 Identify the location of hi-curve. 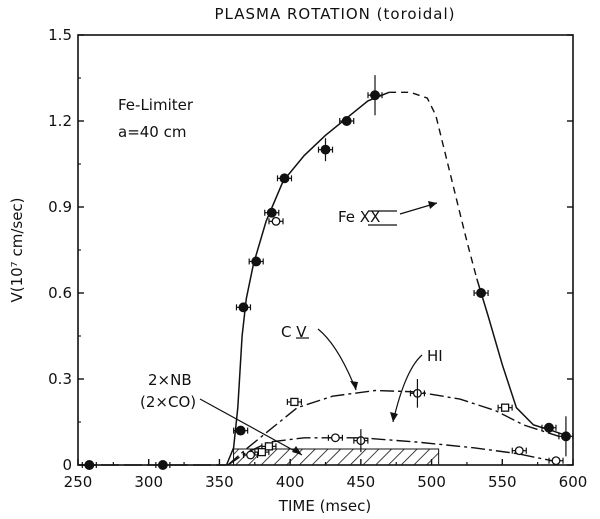
(393, 451).